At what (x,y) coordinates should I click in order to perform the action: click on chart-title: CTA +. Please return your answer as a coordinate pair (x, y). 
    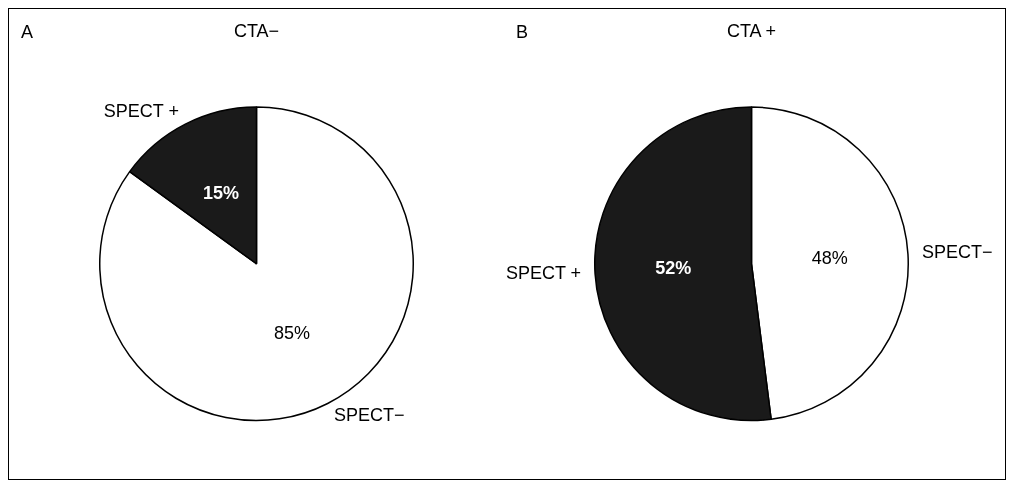
    Looking at the image, I should click on (751, 30).